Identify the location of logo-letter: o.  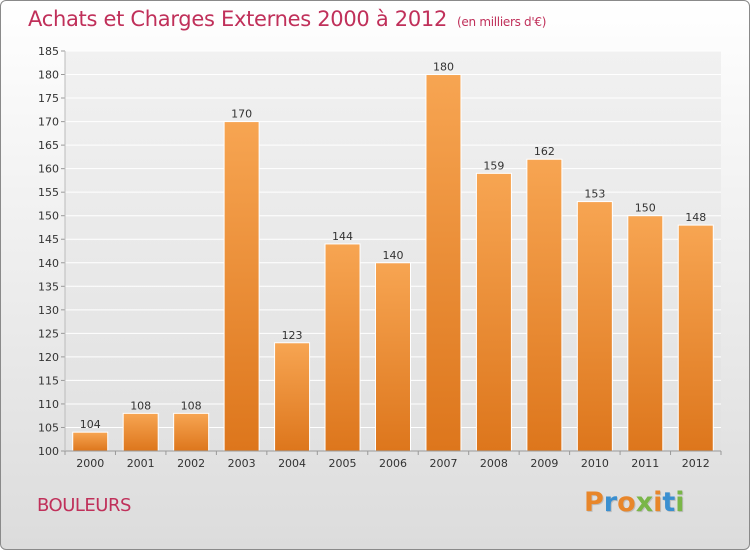
(626, 502).